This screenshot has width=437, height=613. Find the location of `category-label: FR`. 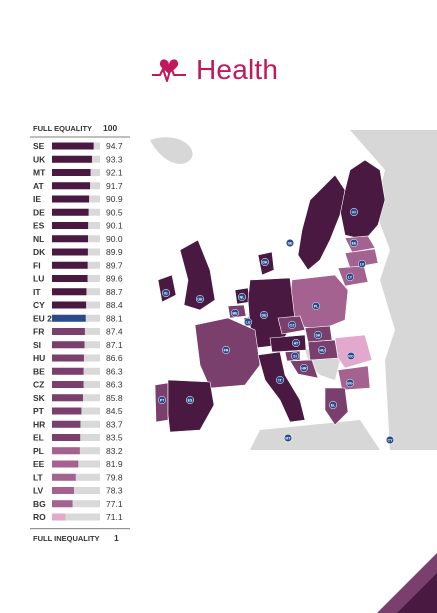

category-label: FR is located at coordinates (38, 332).